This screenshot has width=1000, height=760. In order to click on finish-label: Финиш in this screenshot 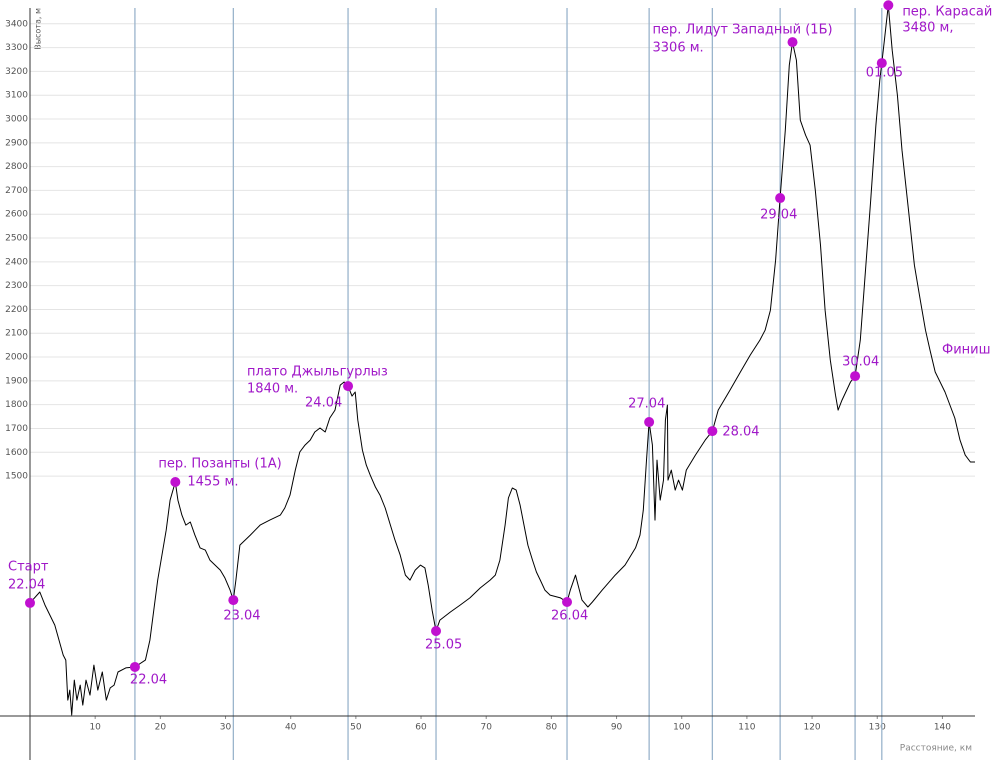, I will do `click(966, 350)`.